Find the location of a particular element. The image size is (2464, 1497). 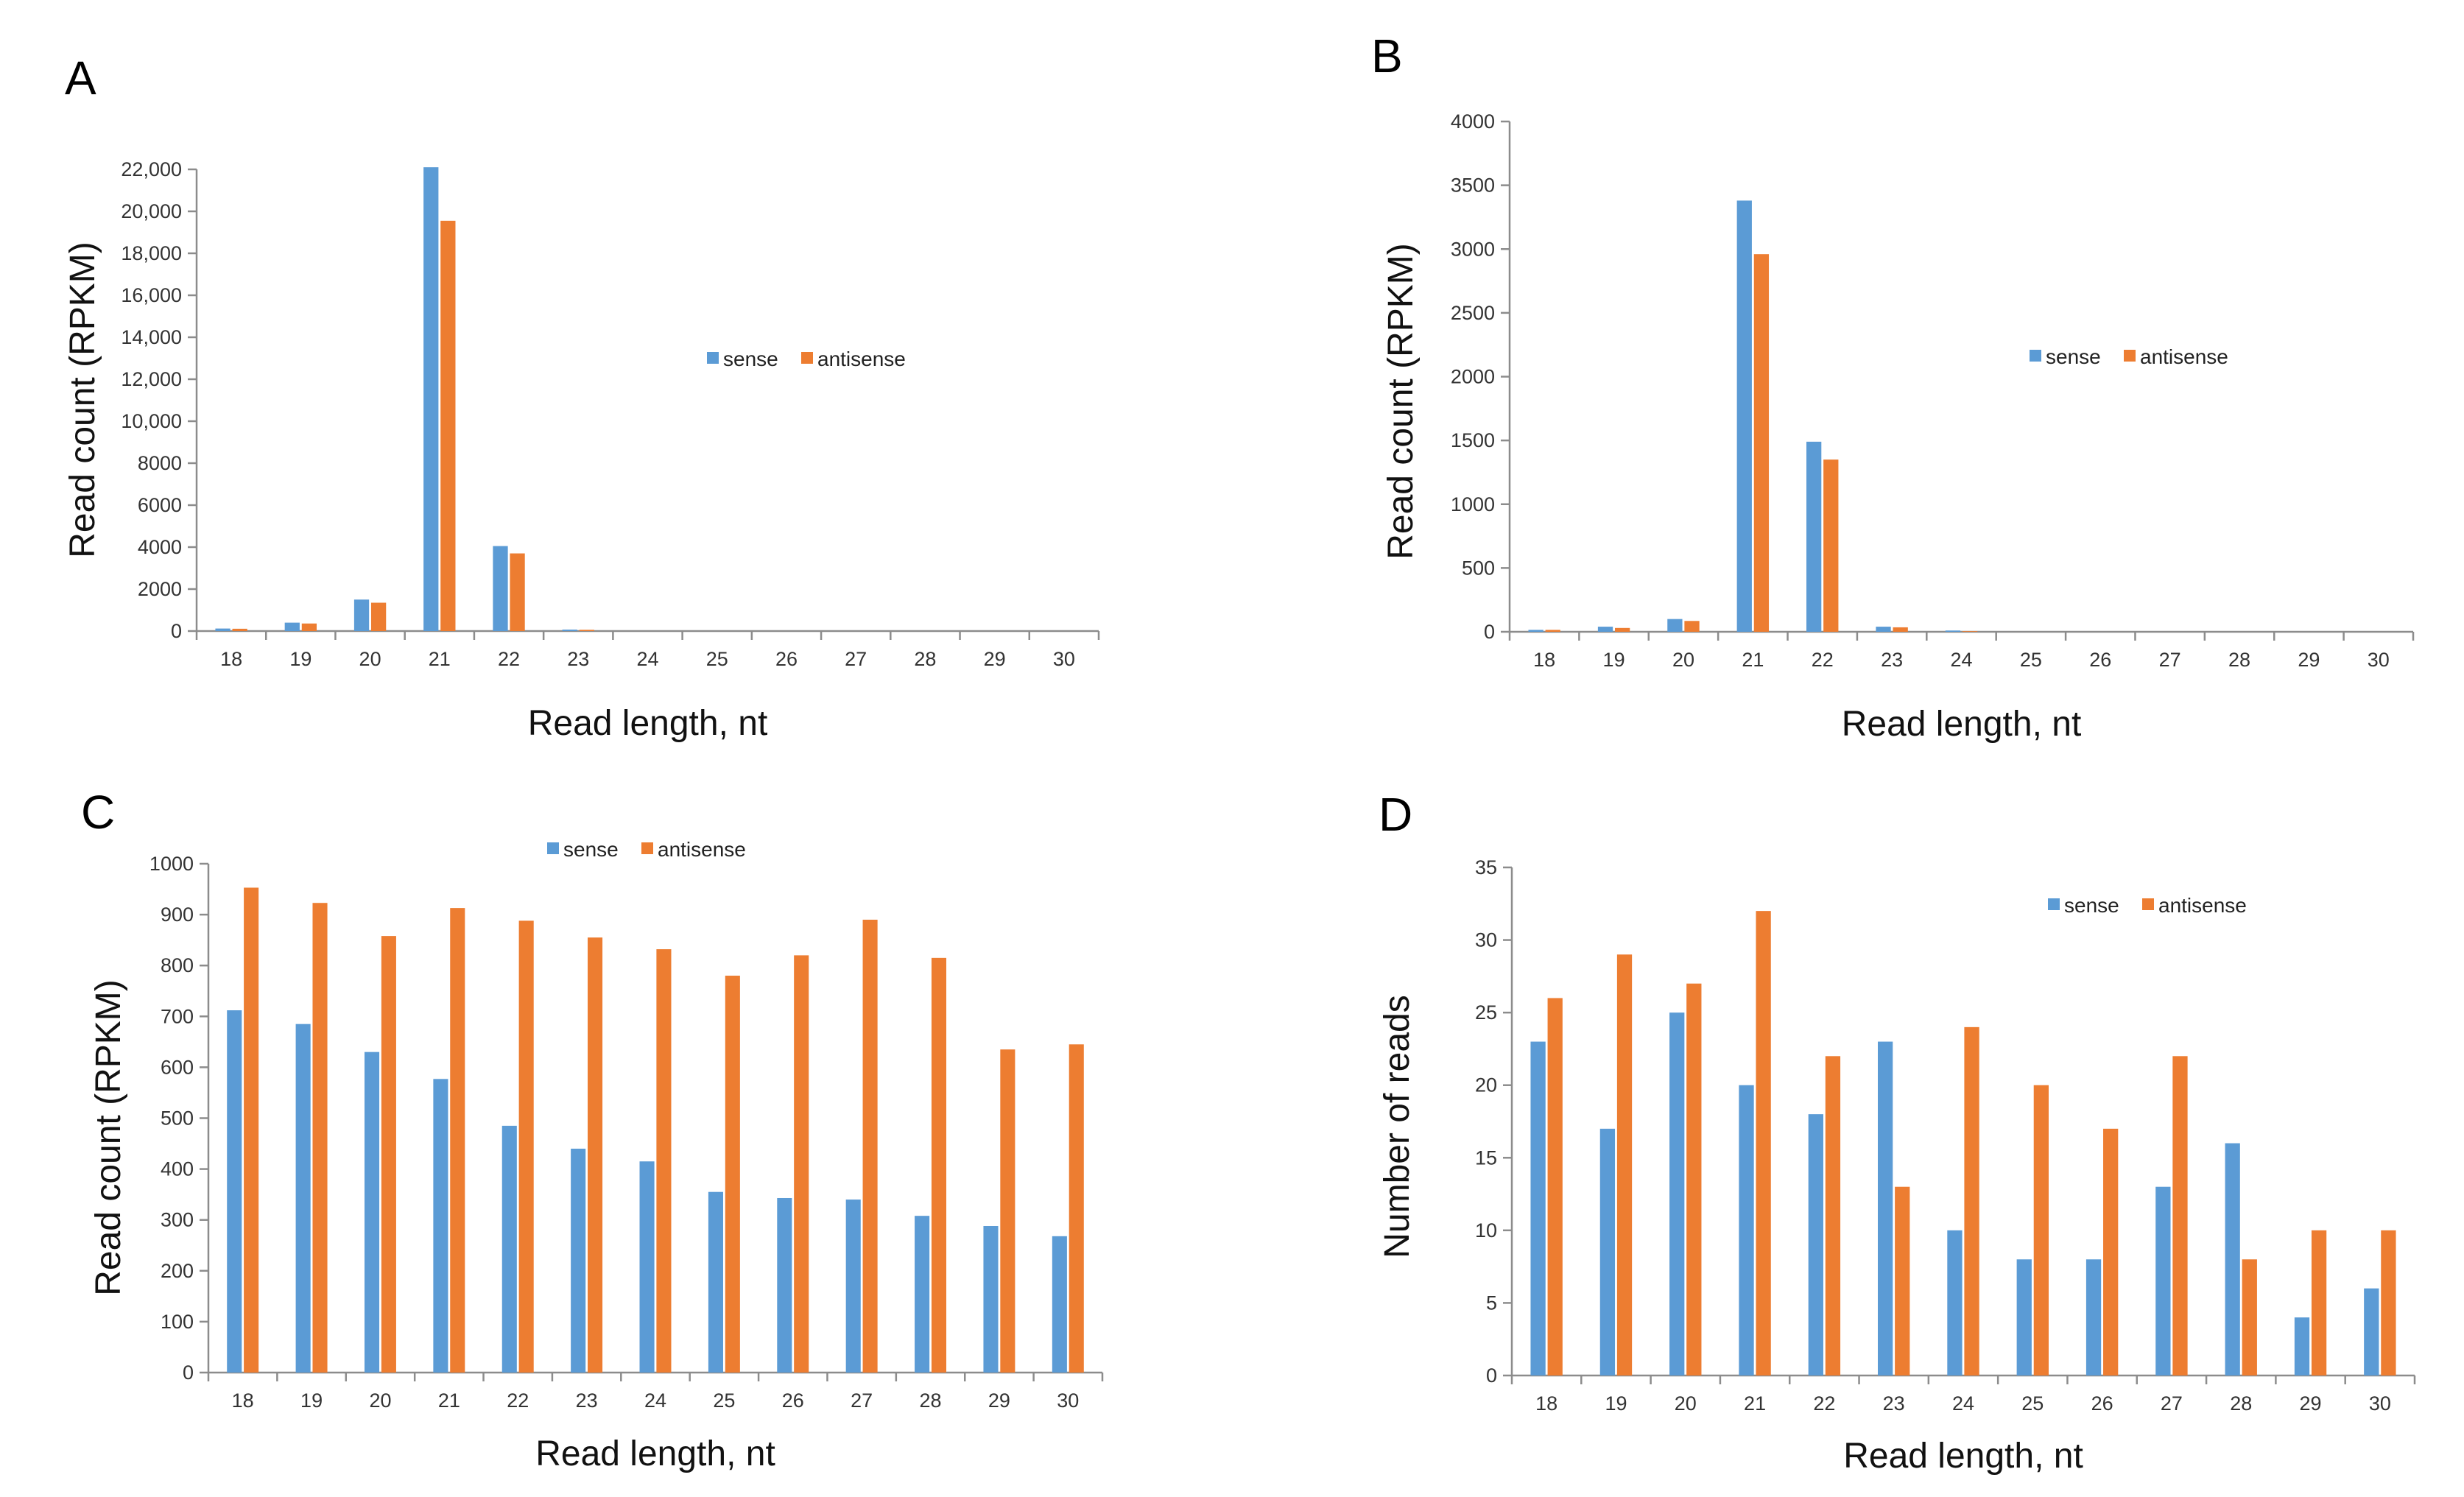

y-tick-label: 30 is located at coordinates (1486, 940).